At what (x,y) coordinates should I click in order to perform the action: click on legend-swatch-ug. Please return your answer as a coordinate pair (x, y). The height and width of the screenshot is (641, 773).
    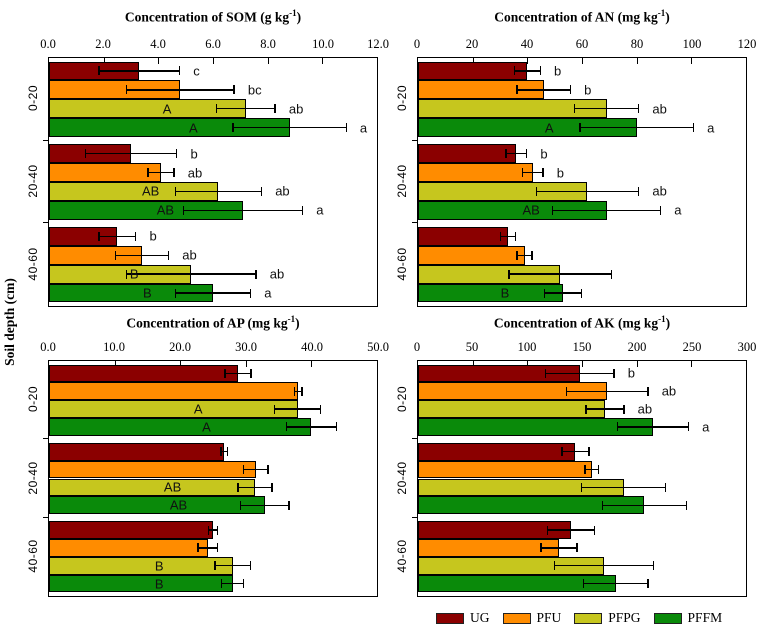
    Looking at the image, I should click on (450, 618).